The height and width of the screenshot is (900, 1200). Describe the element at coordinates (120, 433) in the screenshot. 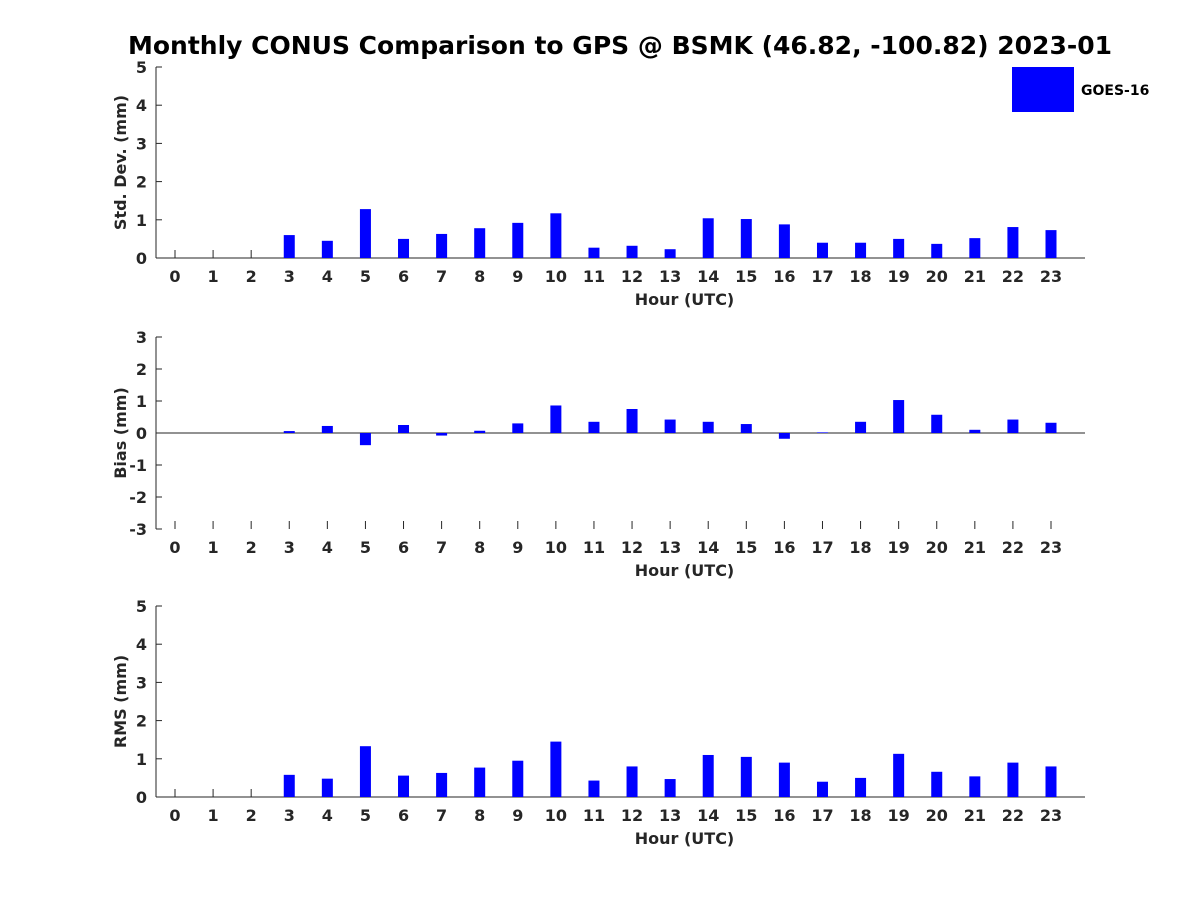

I see `y-axis-label: Bias (mm)` at that location.